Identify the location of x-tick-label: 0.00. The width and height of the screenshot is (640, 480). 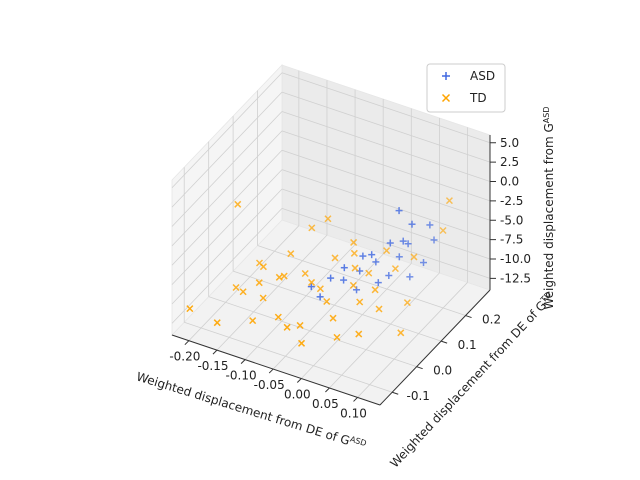
(297, 395).